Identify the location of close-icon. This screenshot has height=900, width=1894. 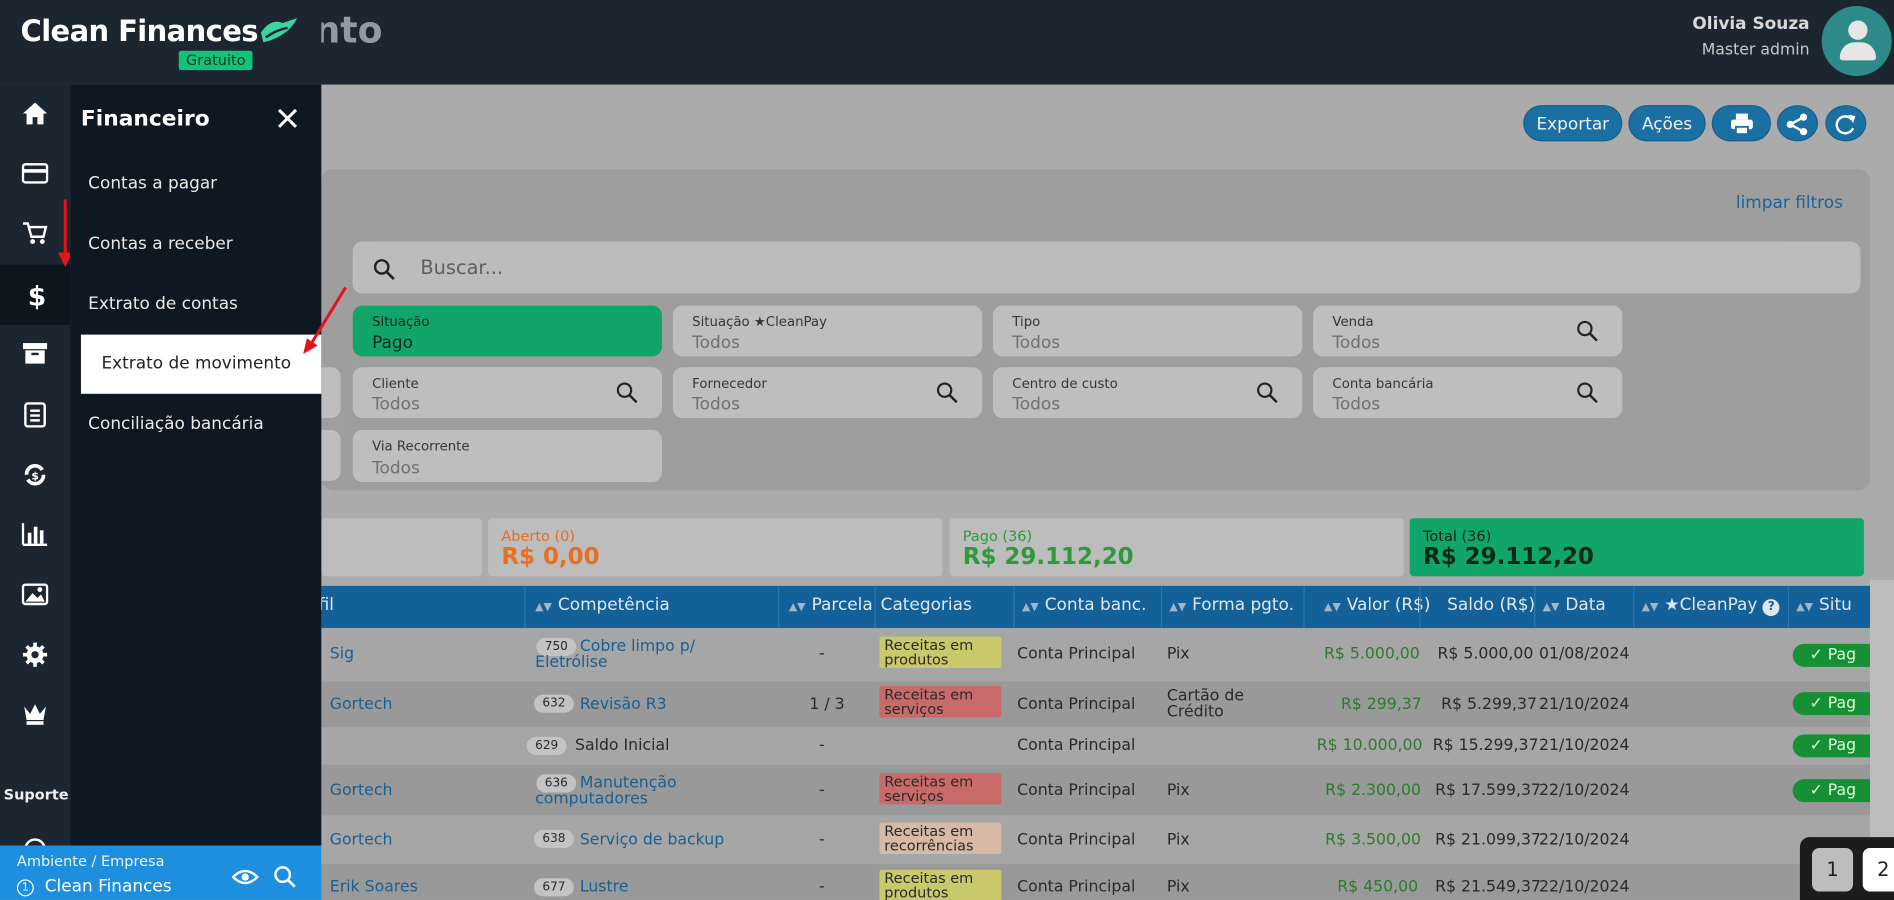
(288, 119).